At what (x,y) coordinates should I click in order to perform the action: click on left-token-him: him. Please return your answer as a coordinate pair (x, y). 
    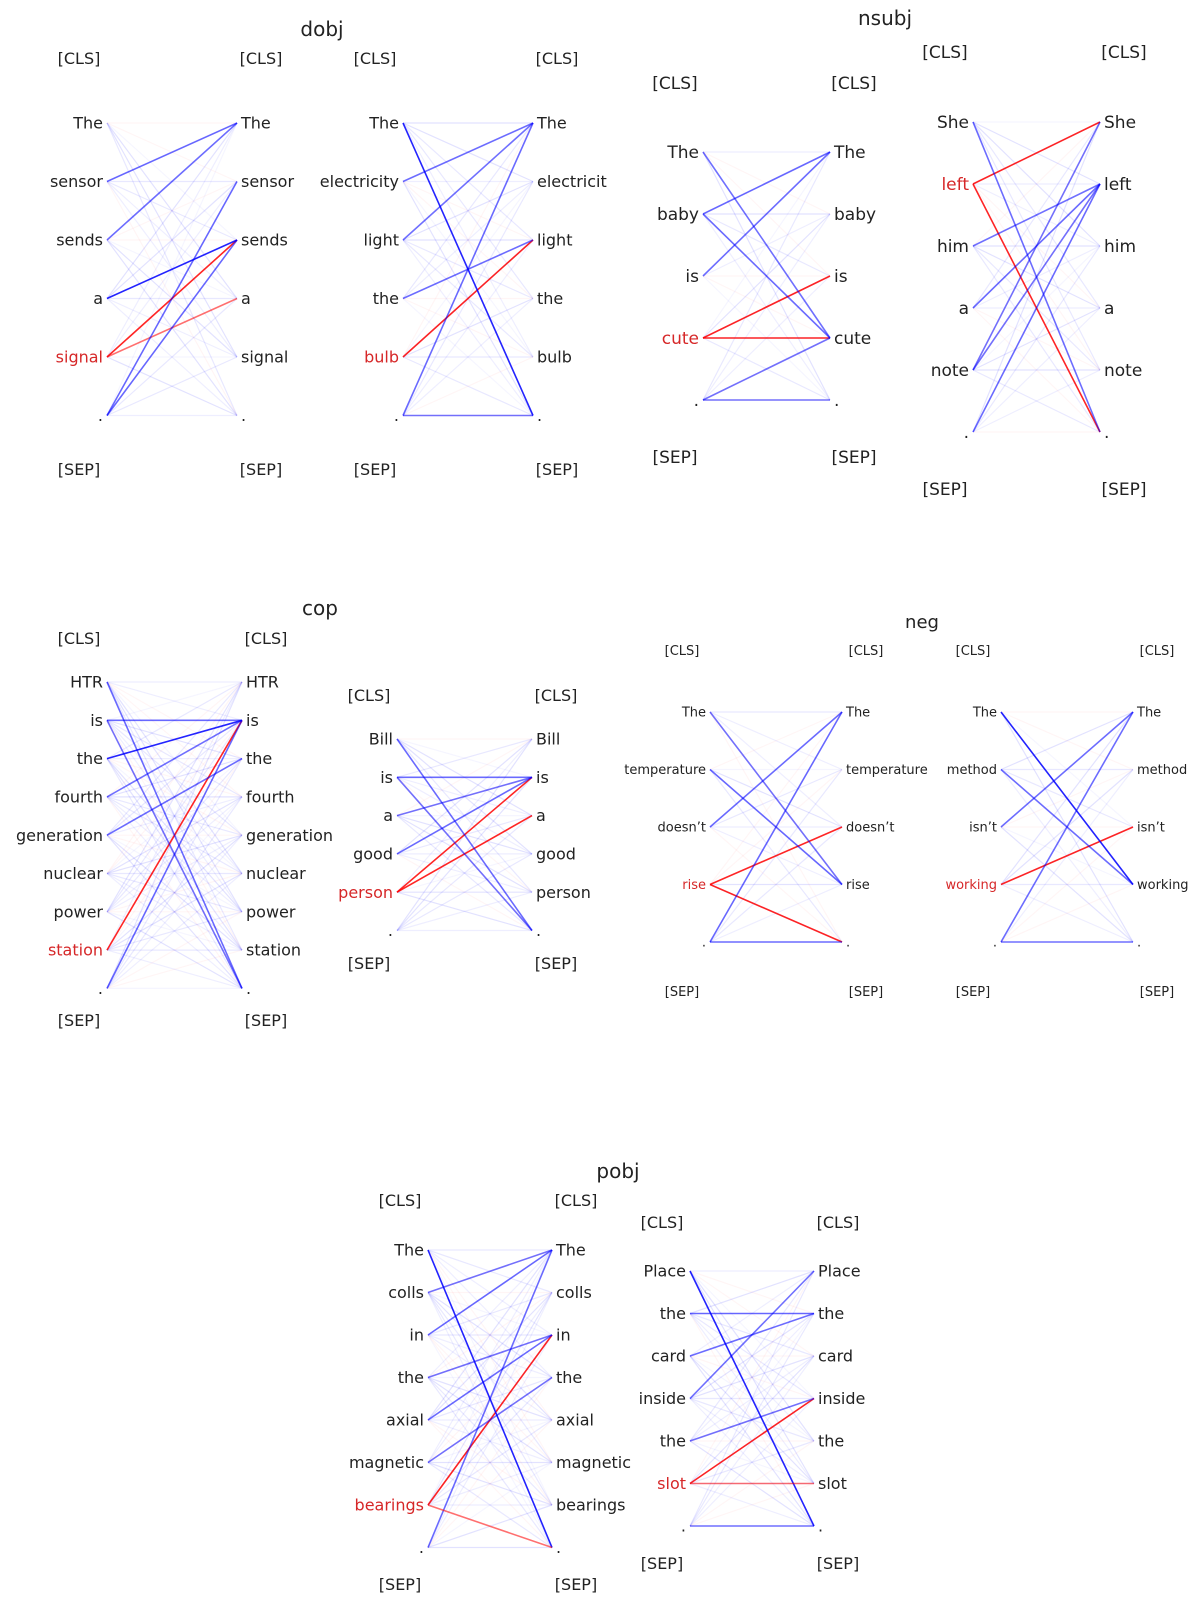
    Looking at the image, I should click on (953, 247).